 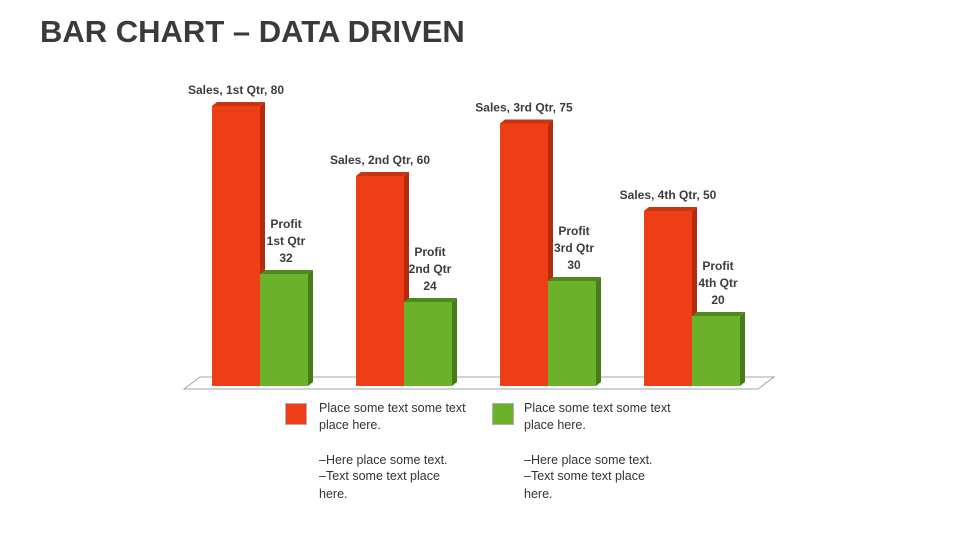 I want to click on page-title: BAR CHART – DATA DRIVEN, so click(x=252, y=31).